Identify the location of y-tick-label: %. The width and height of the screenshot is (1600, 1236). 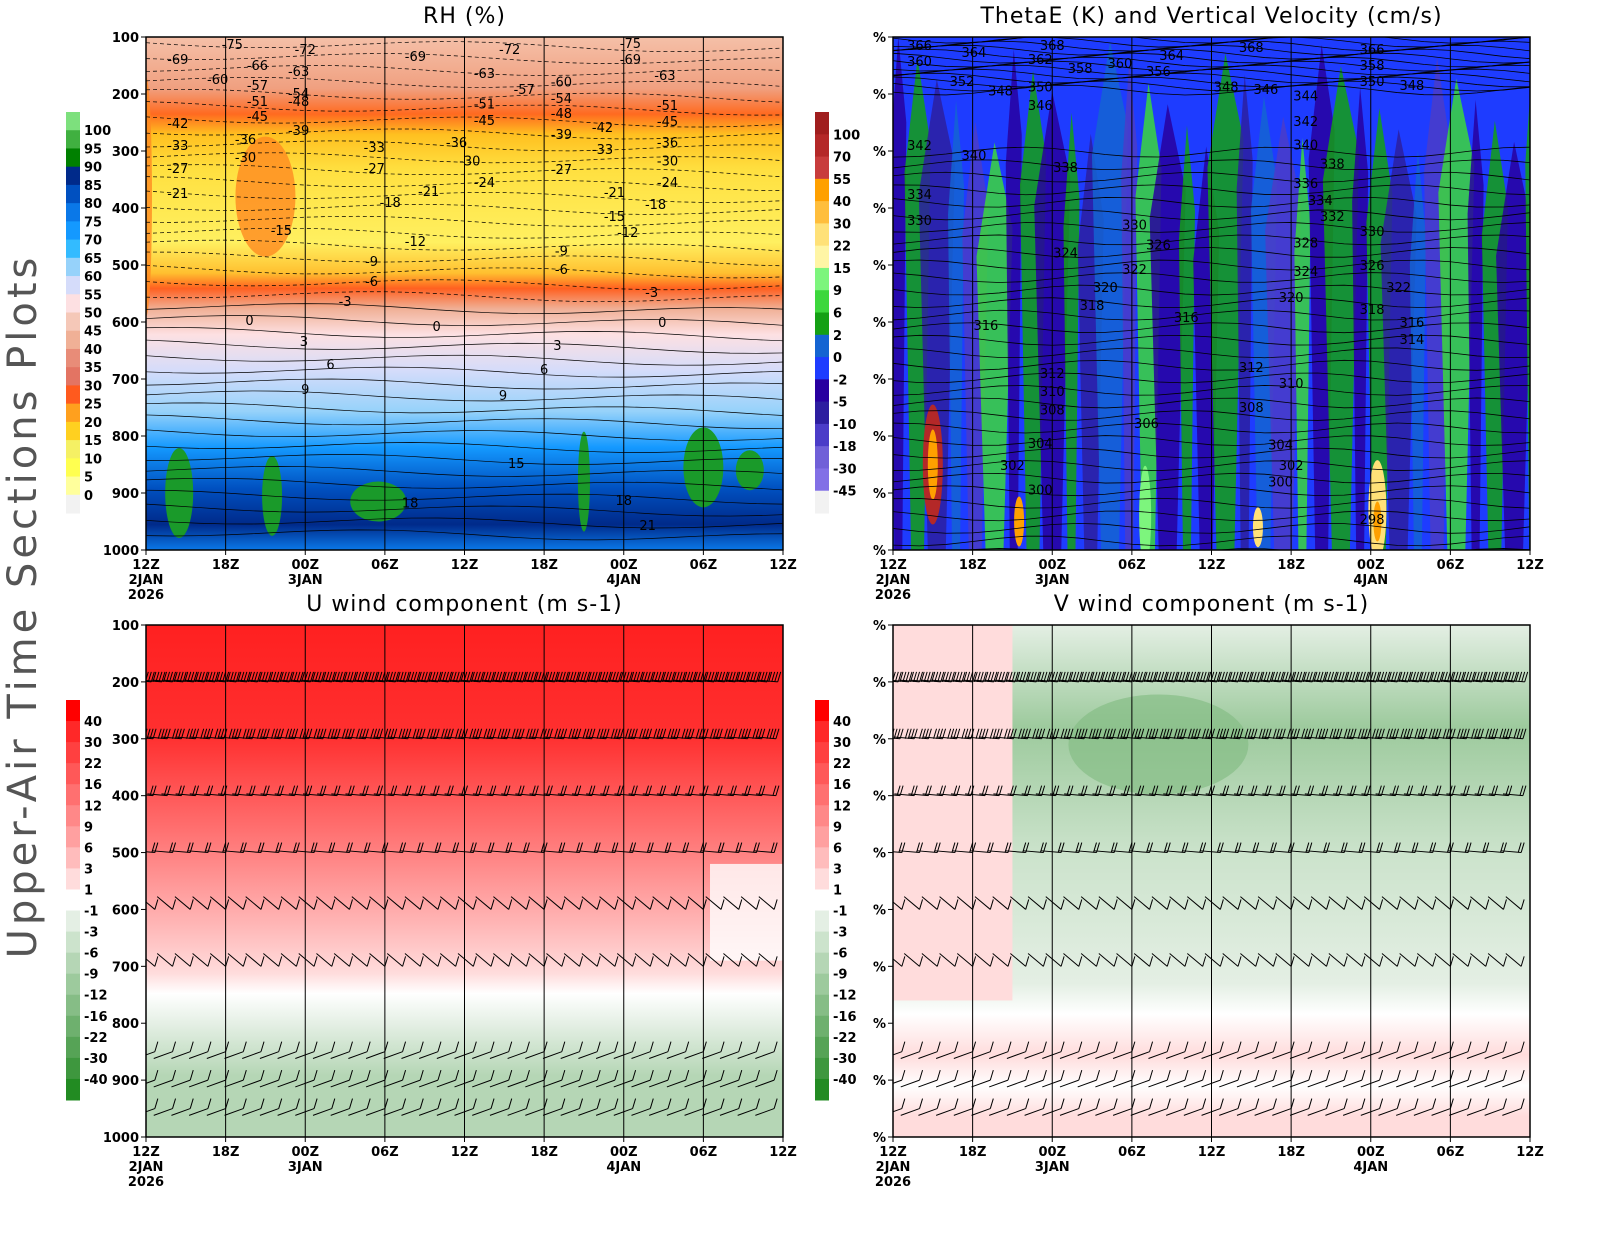
(879, 323).